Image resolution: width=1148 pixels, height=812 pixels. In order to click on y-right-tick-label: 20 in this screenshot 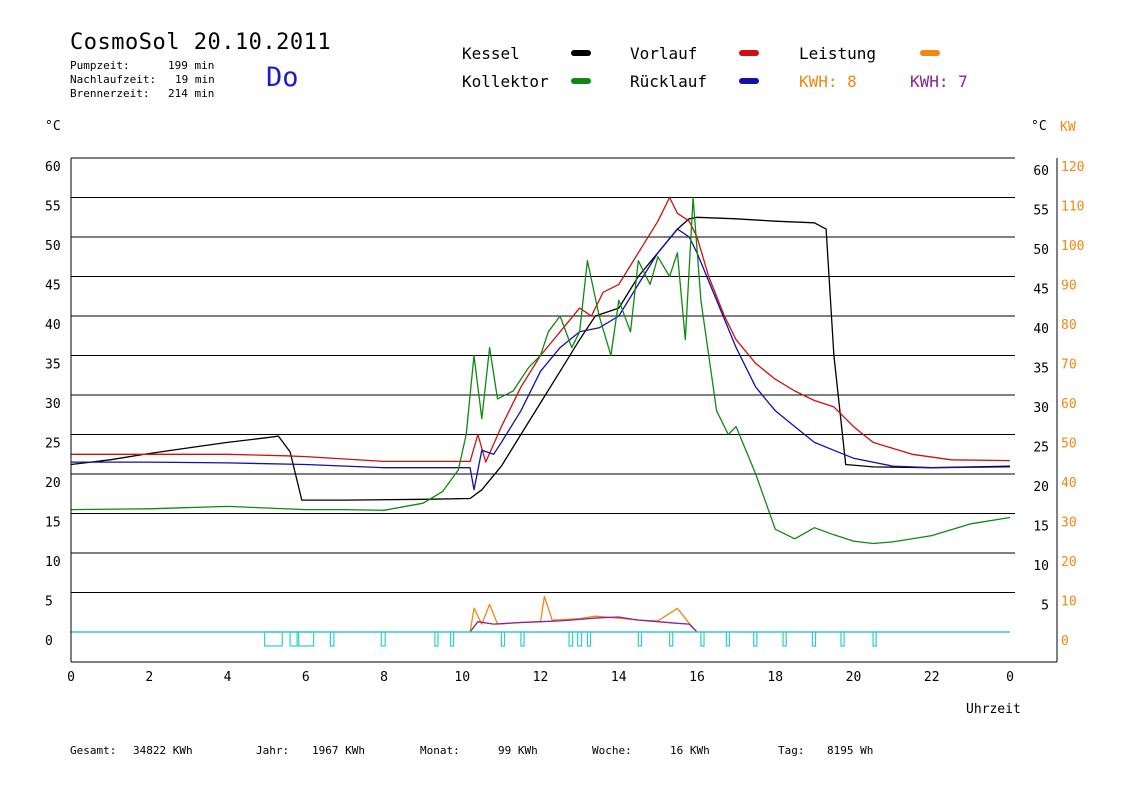, I will do `click(1041, 487)`.